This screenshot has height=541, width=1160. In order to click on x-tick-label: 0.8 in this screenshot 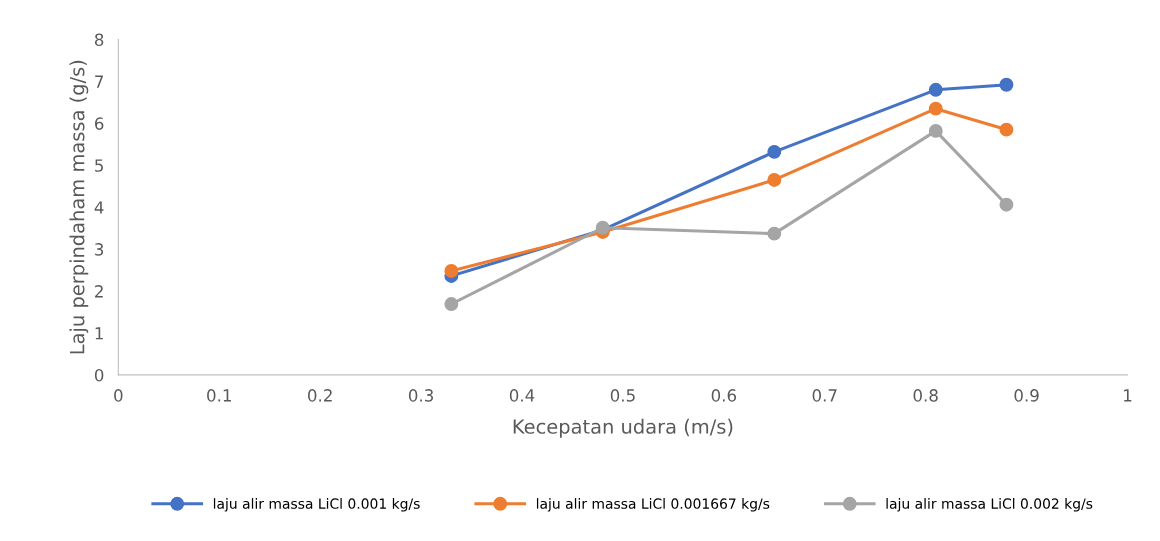, I will do `click(925, 395)`.